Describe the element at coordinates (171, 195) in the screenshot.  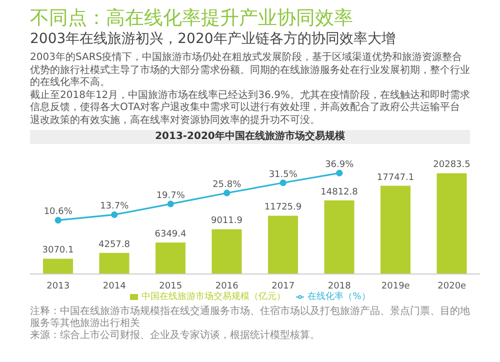
I see `data-label: 19.7%` at that location.